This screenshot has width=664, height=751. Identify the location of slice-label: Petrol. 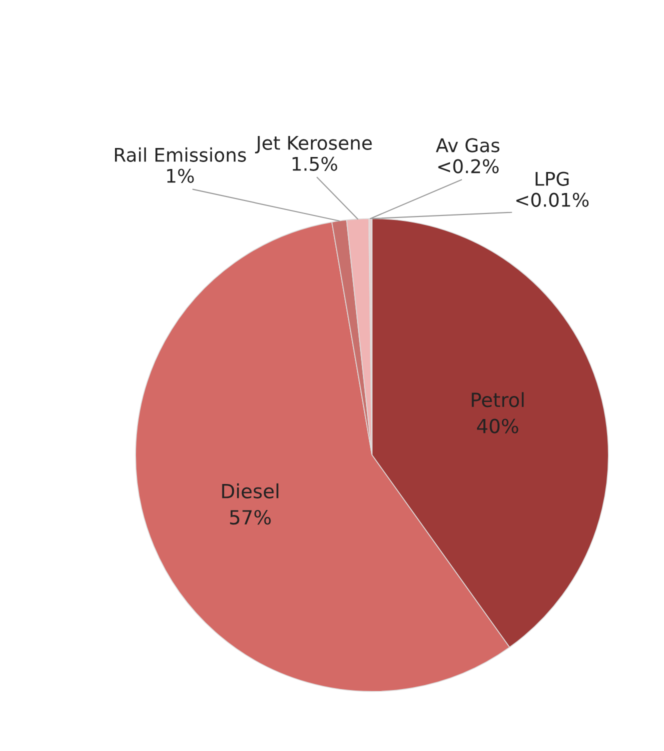
(498, 400).